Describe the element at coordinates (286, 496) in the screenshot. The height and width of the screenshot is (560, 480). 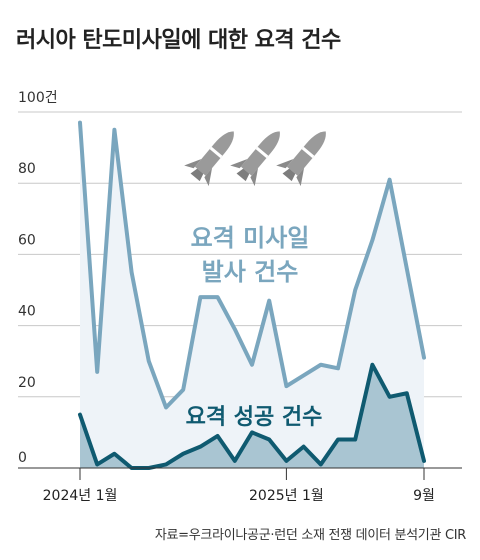
I see `x-tick-label: 2025년 1월` at that location.